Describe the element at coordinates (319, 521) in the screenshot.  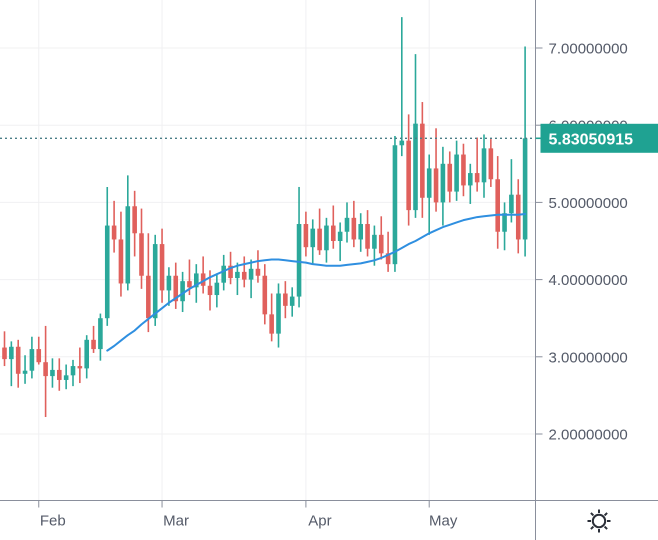
I see `time-tick-label: Apr` at that location.